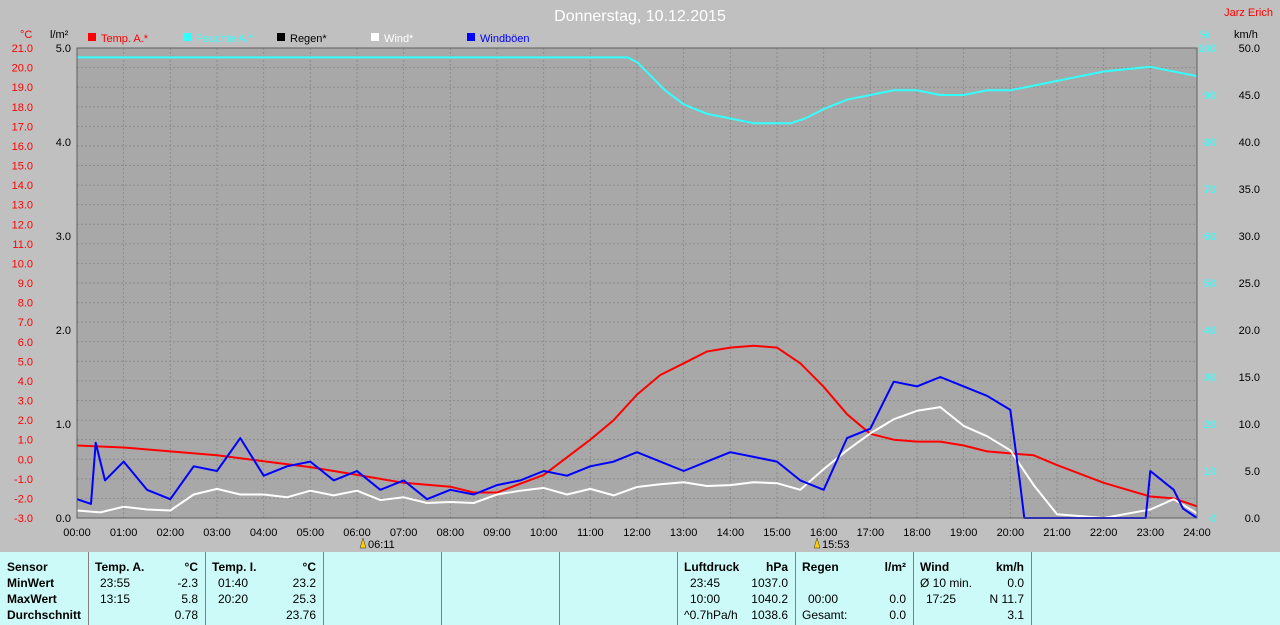 The image size is (1280, 625). Describe the element at coordinates (25, 421) in the screenshot. I see `temp-tick-label: 2.0` at that location.